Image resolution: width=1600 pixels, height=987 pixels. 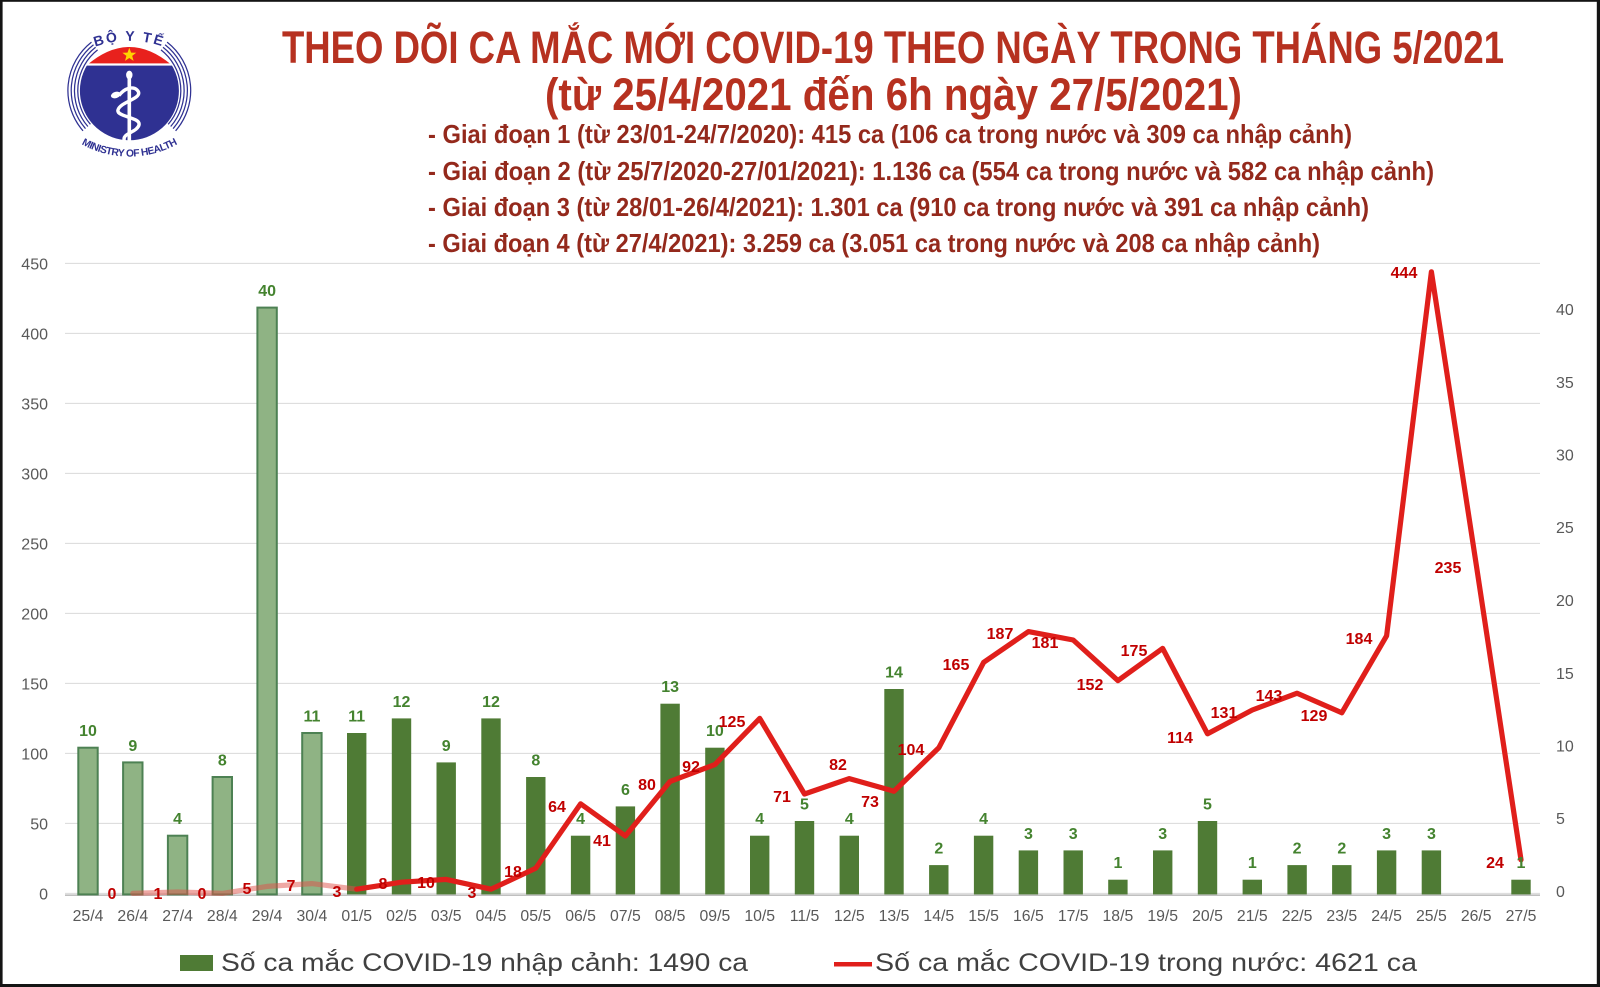 What do you see at coordinates (602, 841) in the screenshot?
I see `svg-text: 41` at bounding box center [602, 841].